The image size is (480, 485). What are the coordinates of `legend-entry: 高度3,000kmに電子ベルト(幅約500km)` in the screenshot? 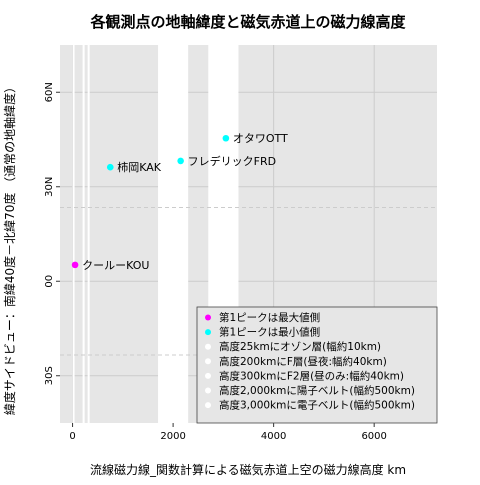 It's located at (317, 405).